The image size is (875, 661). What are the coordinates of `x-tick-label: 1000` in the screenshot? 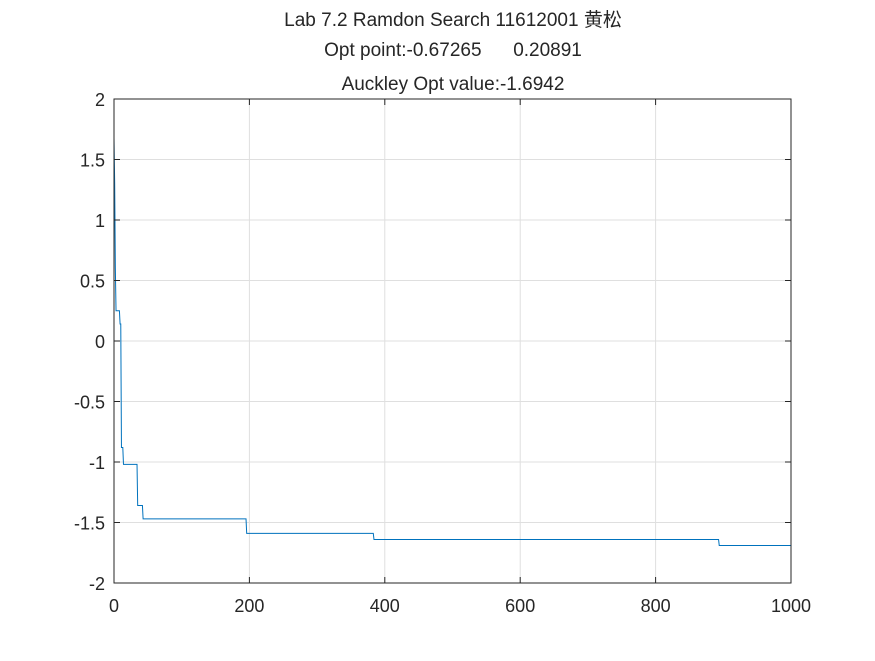 It's located at (791, 606).